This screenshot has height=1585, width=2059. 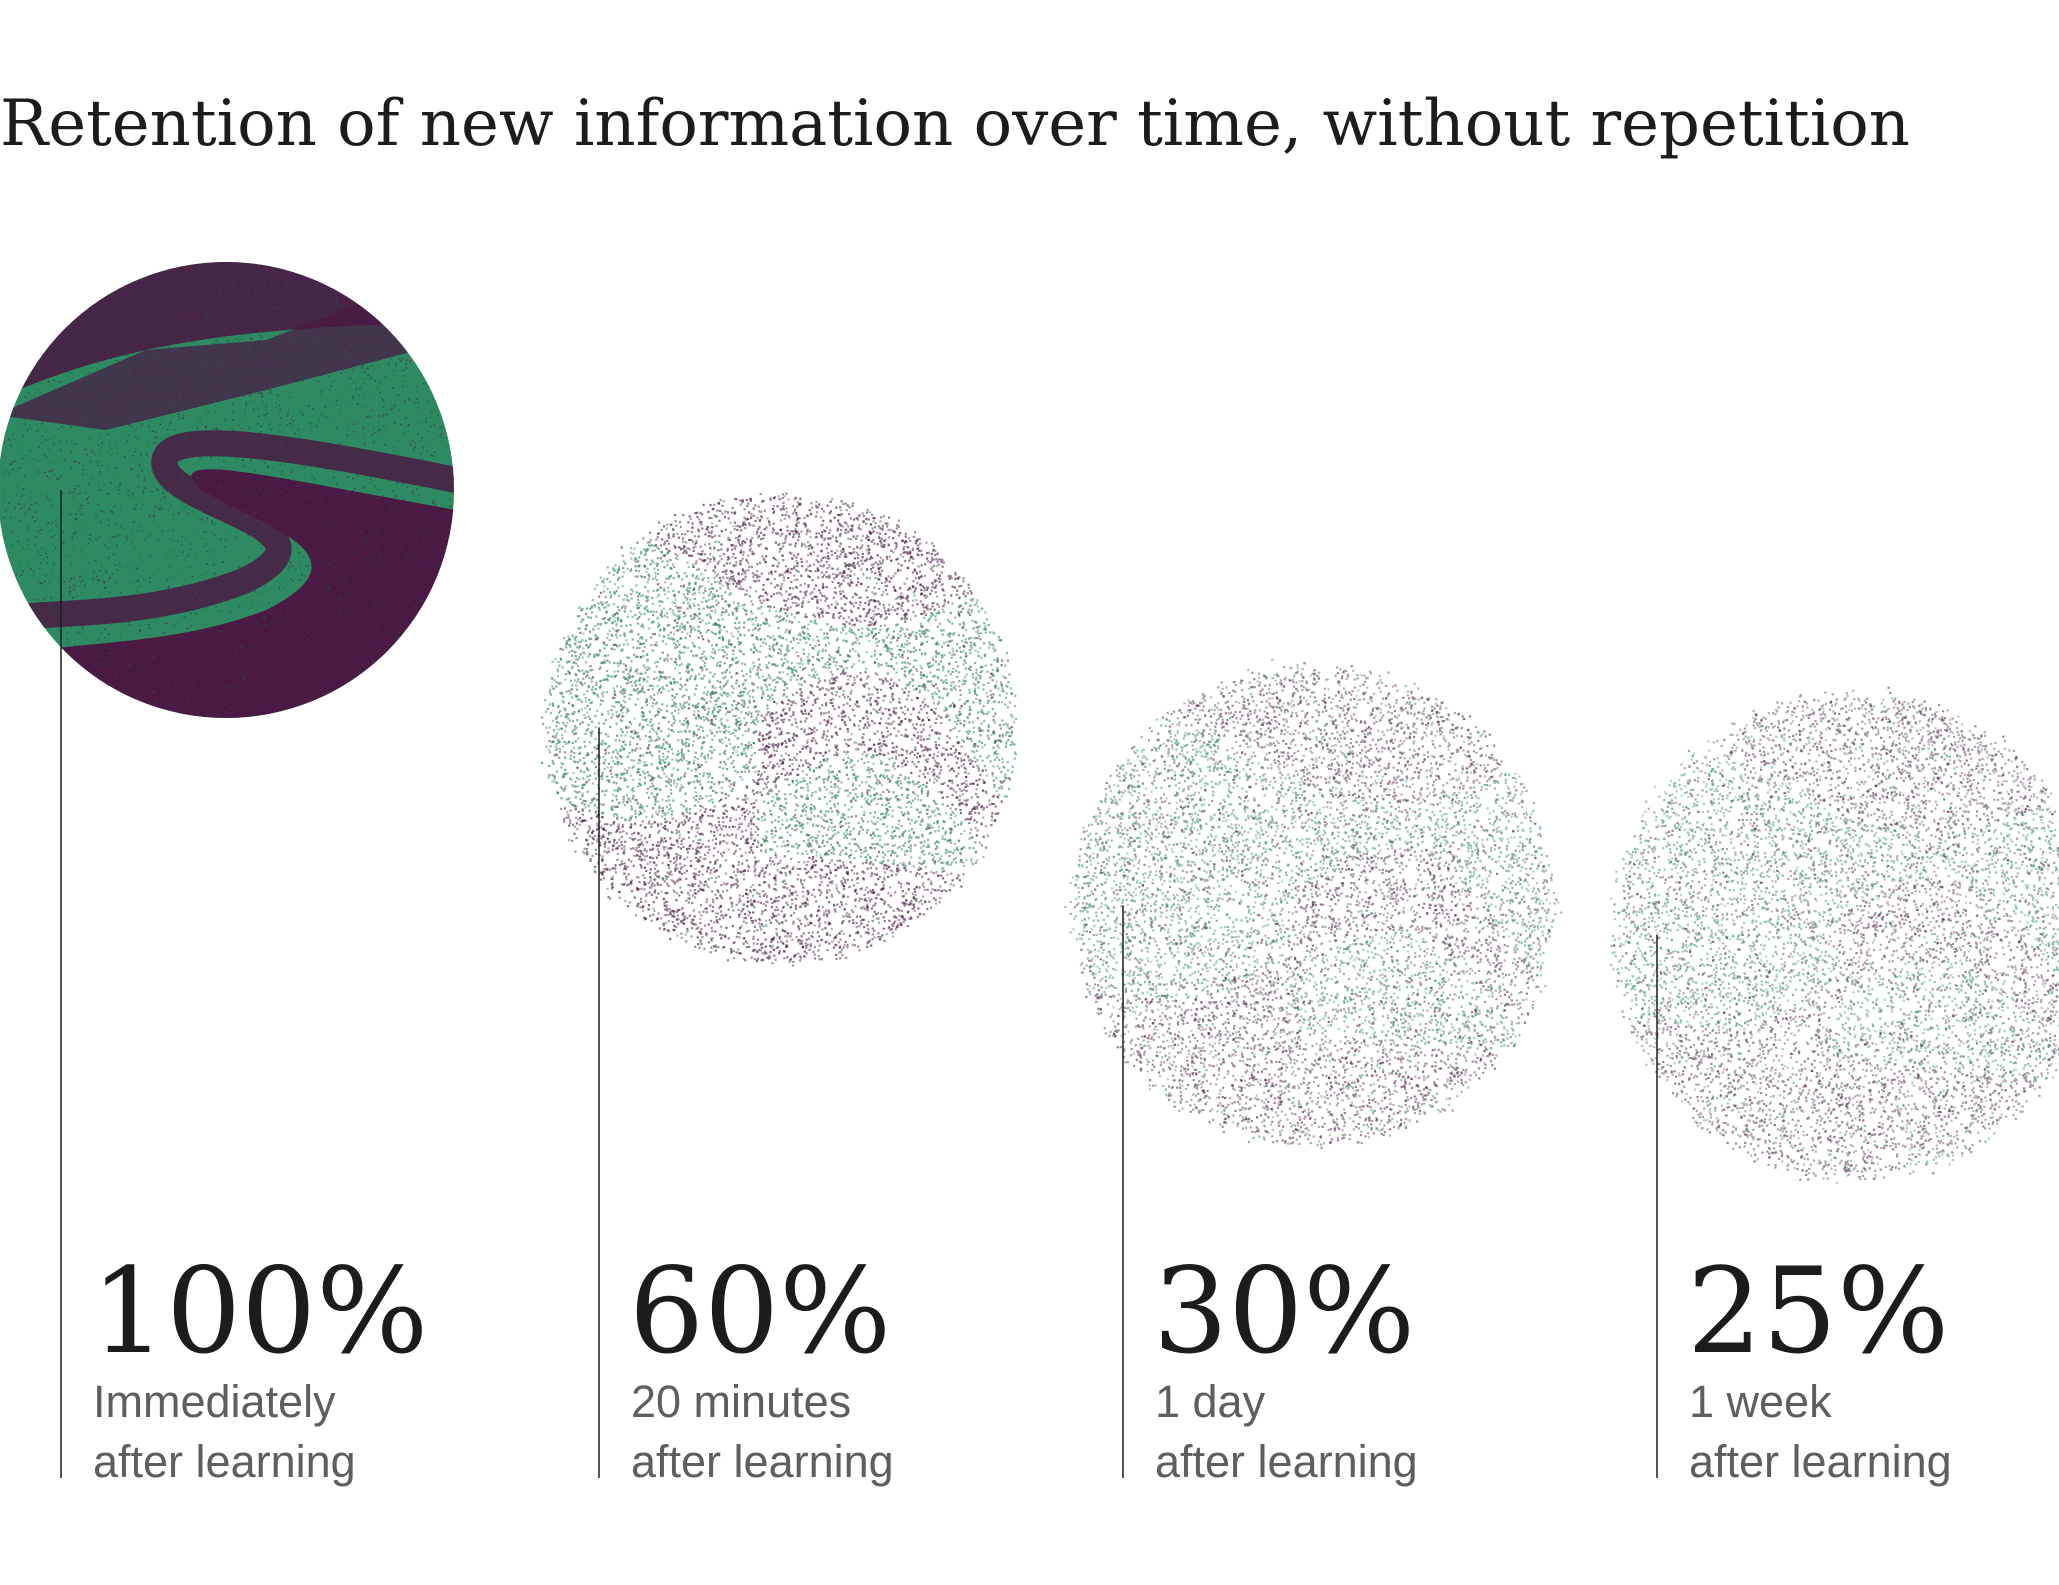 What do you see at coordinates (1820, 1461) in the screenshot?
I see `time-label-4-line-2: after learning` at bounding box center [1820, 1461].